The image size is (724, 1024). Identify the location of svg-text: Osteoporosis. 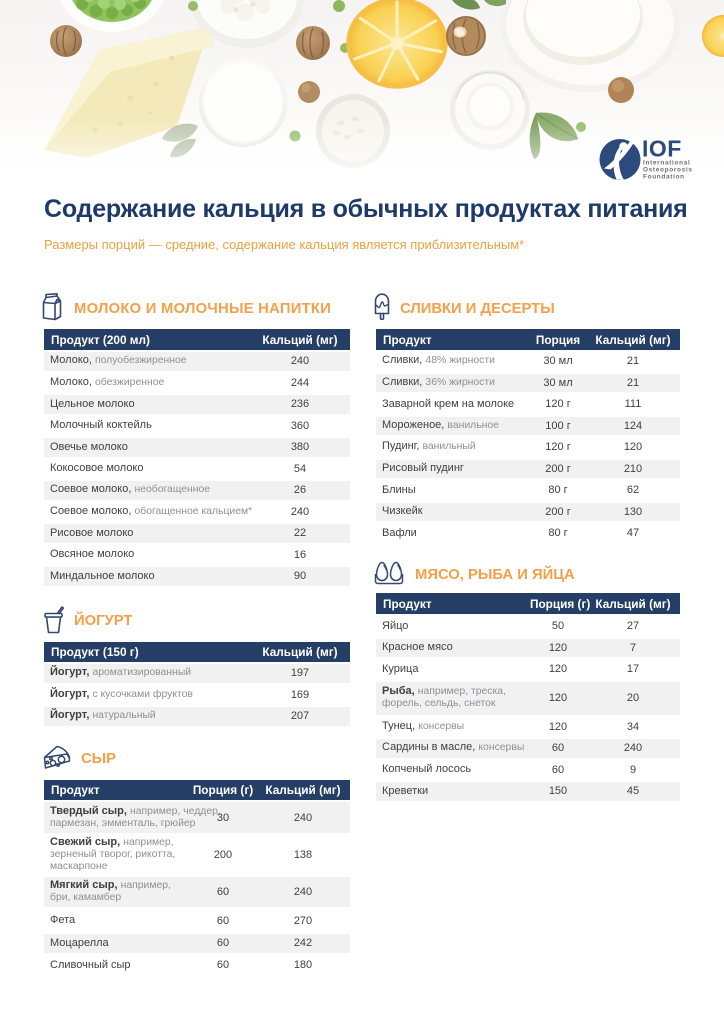
(668, 170).